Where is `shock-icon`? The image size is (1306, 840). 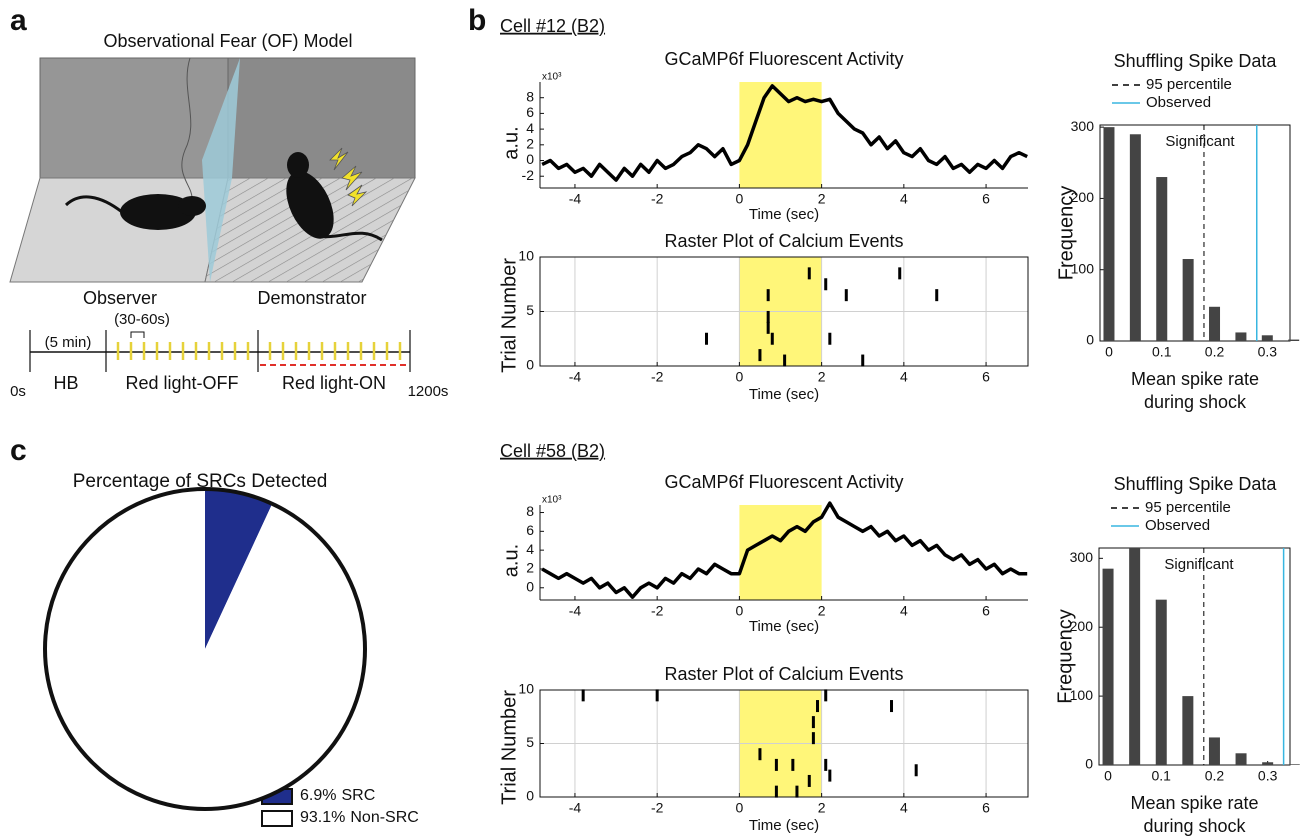
shock-icon is located at coordinates (348, 177).